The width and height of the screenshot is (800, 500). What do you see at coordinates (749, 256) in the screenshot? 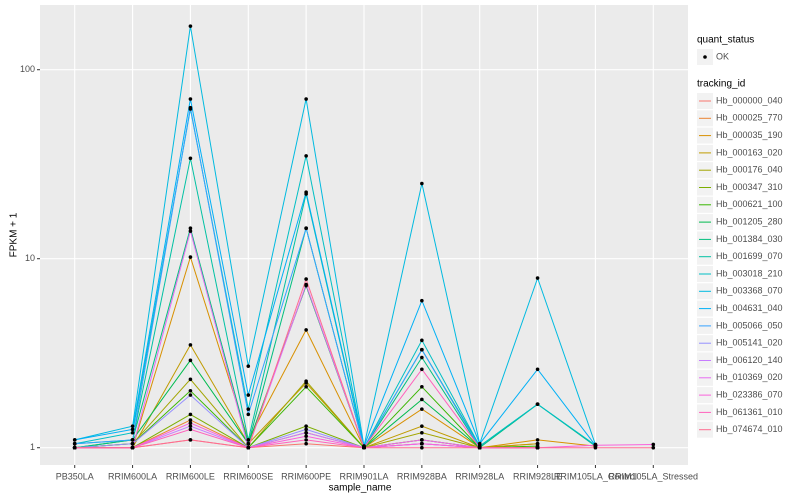
I see `legend-label: Hb_001699_070` at bounding box center [749, 256].